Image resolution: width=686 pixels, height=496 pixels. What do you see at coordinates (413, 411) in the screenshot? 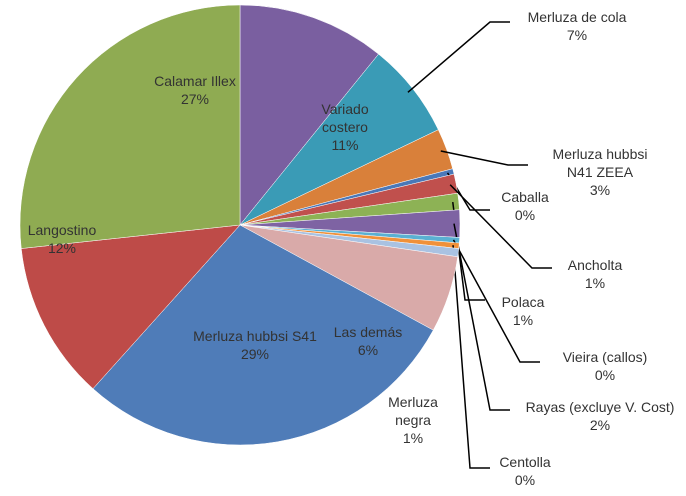
I see `slice-name: Merluza negra` at bounding box center [413, 411].